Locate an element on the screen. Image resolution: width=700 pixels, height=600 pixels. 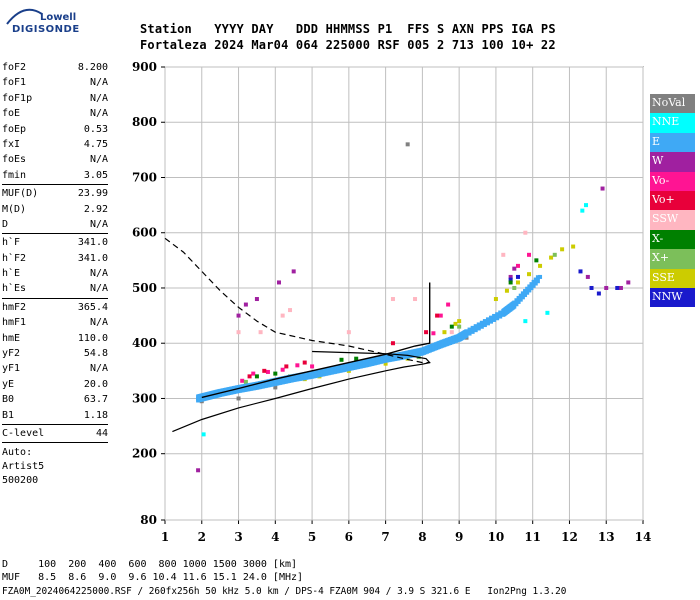
param-row: foE N/A is located at coordinates (55, 113).